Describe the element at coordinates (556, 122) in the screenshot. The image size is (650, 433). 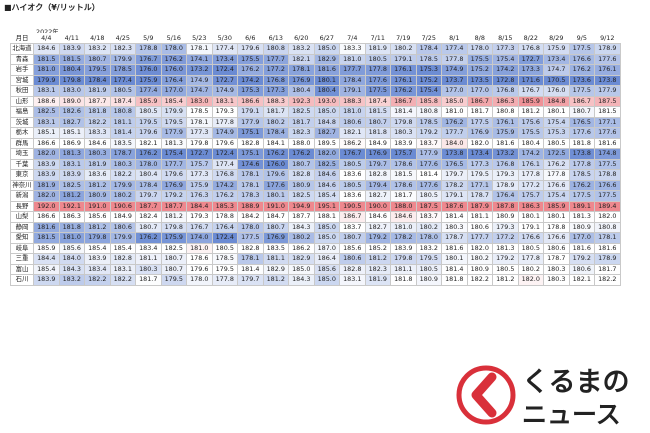
I see `price-cell: 175.4` at that location.